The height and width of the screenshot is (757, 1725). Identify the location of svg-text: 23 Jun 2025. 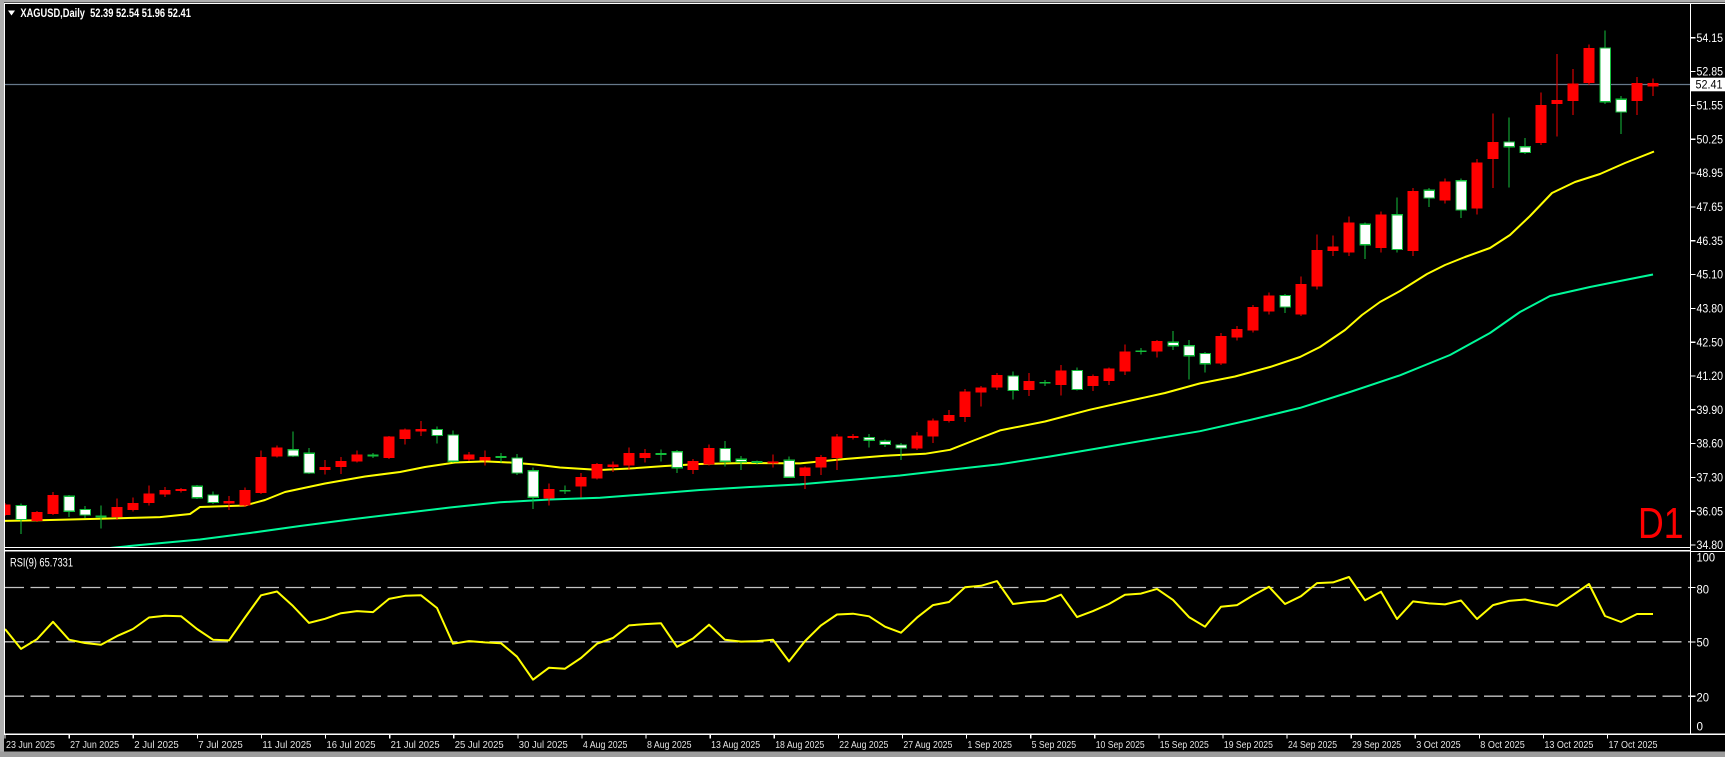
(30, 745).